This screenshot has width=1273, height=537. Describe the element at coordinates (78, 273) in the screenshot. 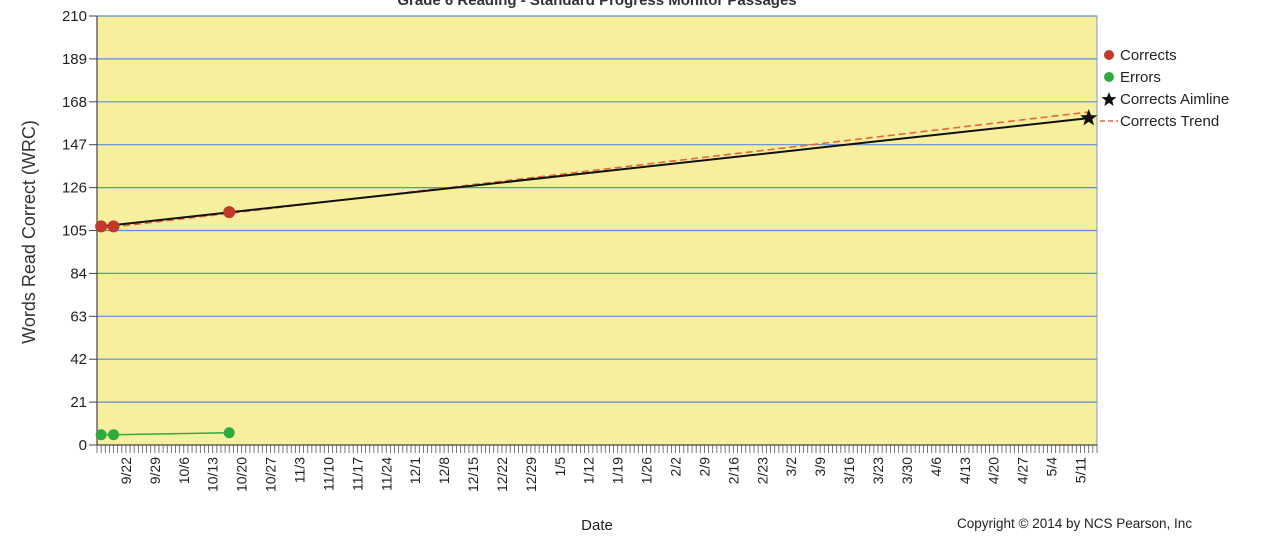

I see `y-tick-label: 84` at that location.